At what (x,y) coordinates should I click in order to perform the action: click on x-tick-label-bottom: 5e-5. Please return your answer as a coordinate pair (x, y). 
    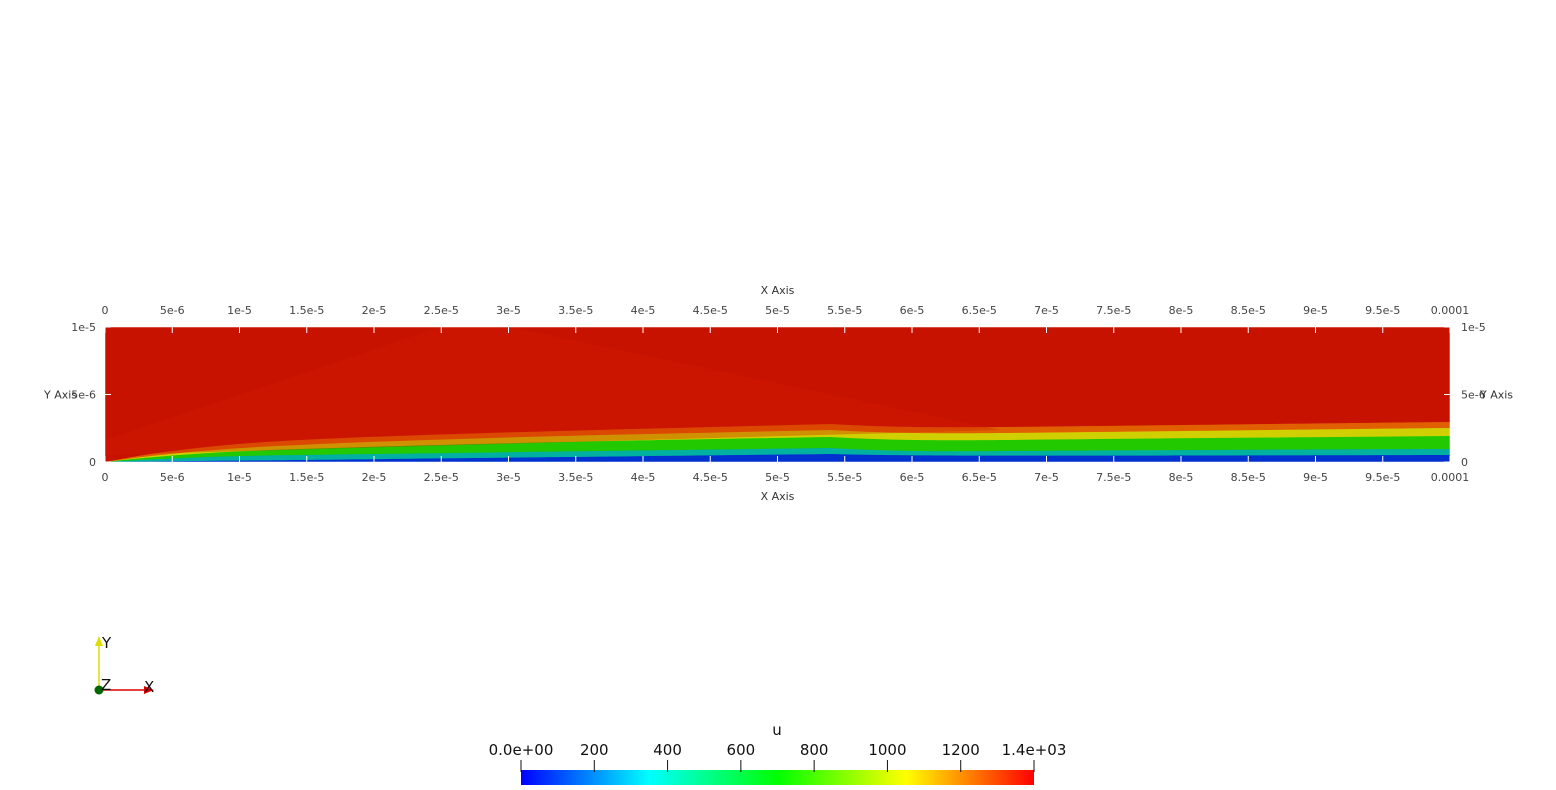
    Looking at the image, I should click on (777, 477).